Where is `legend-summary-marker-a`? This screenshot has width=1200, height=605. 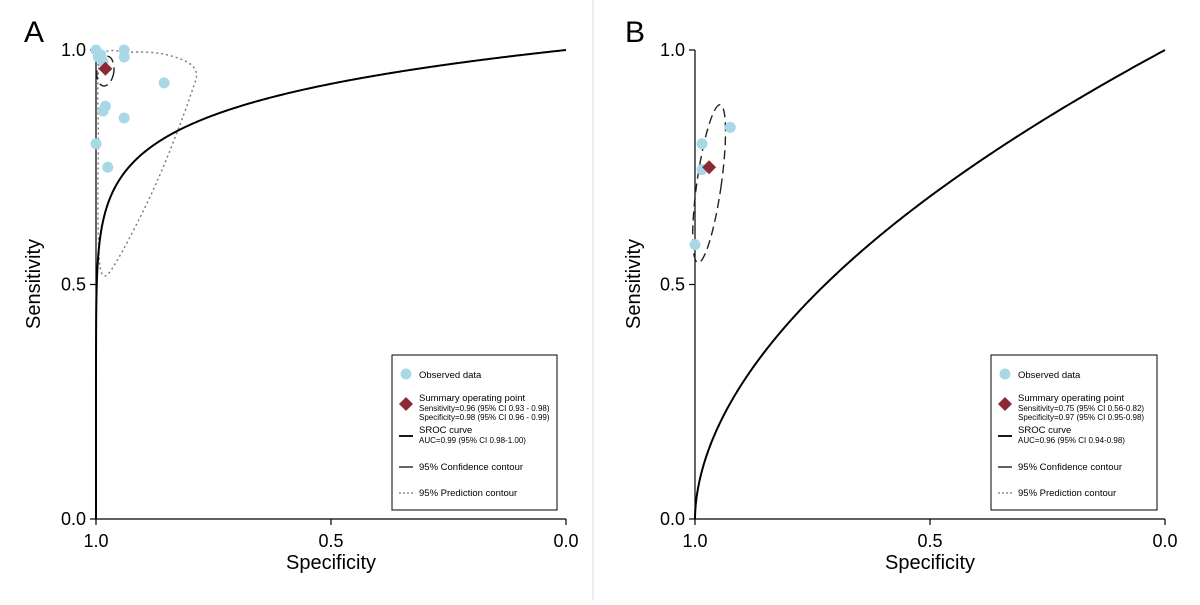 legend-summary-marker-a is located at coordinates (406, 404).